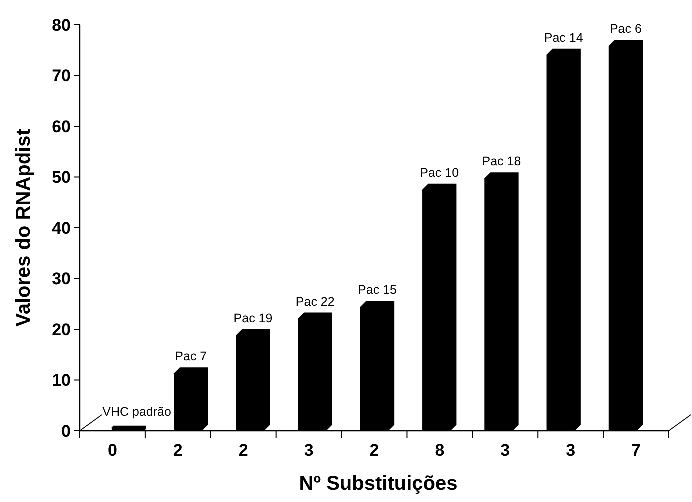 The width and height of the screenshot is (692, 502). What do you see at coordinates (61, 380) in the screenshot?
I see `y-tick-label: 10` at bounding box center [61, 380].